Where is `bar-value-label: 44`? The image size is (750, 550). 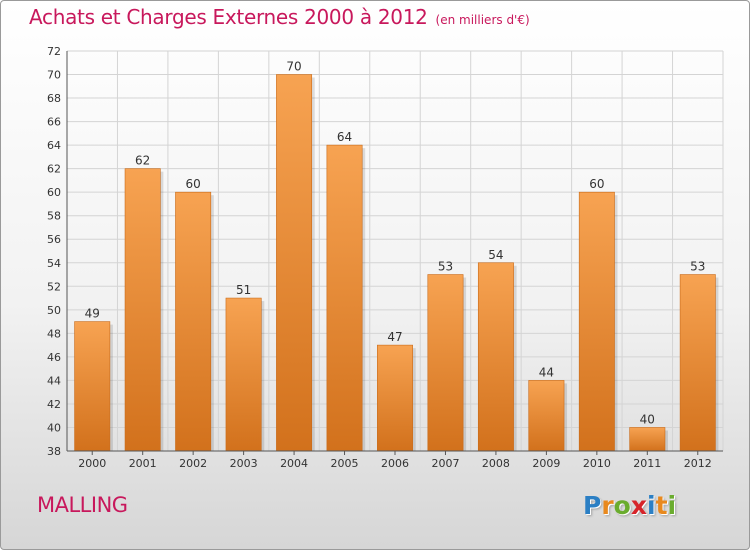 bar-value-label: 44 is located at coordinates (546, 372).